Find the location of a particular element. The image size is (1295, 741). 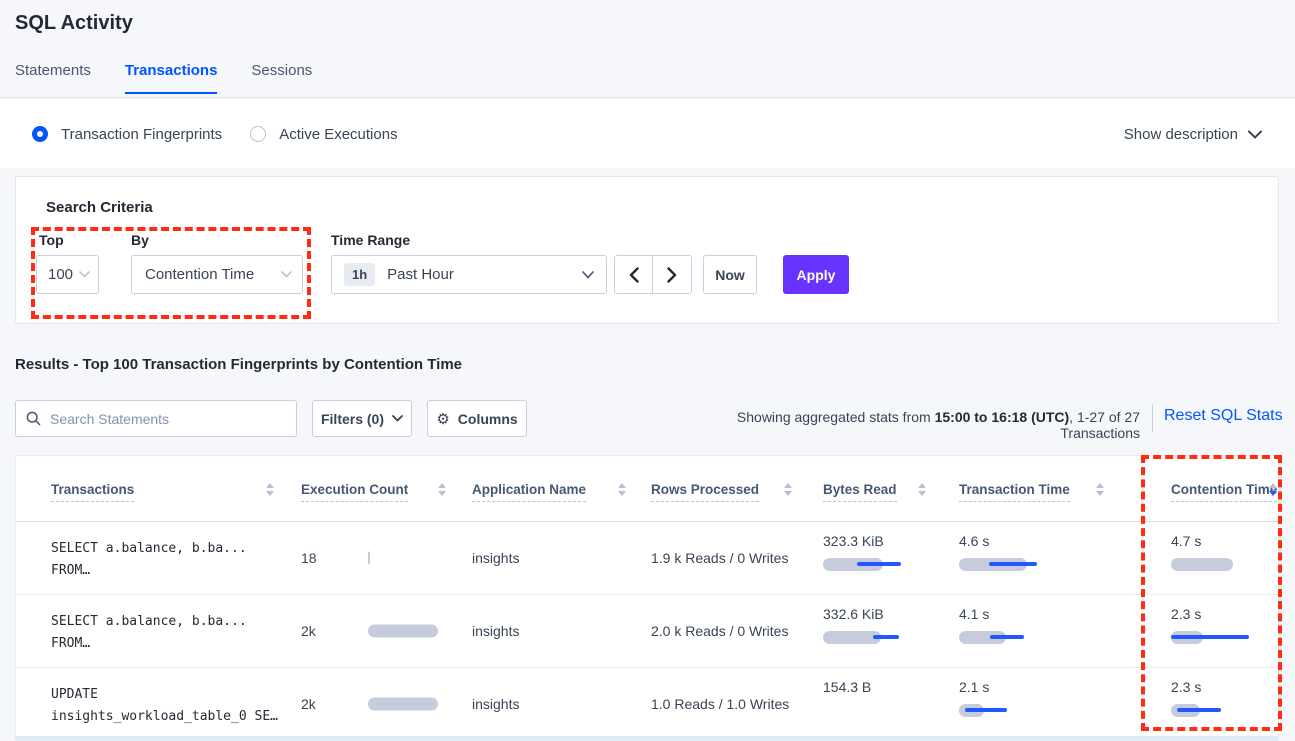

column-header-label: Application Name is located at coordinates (529, 492).